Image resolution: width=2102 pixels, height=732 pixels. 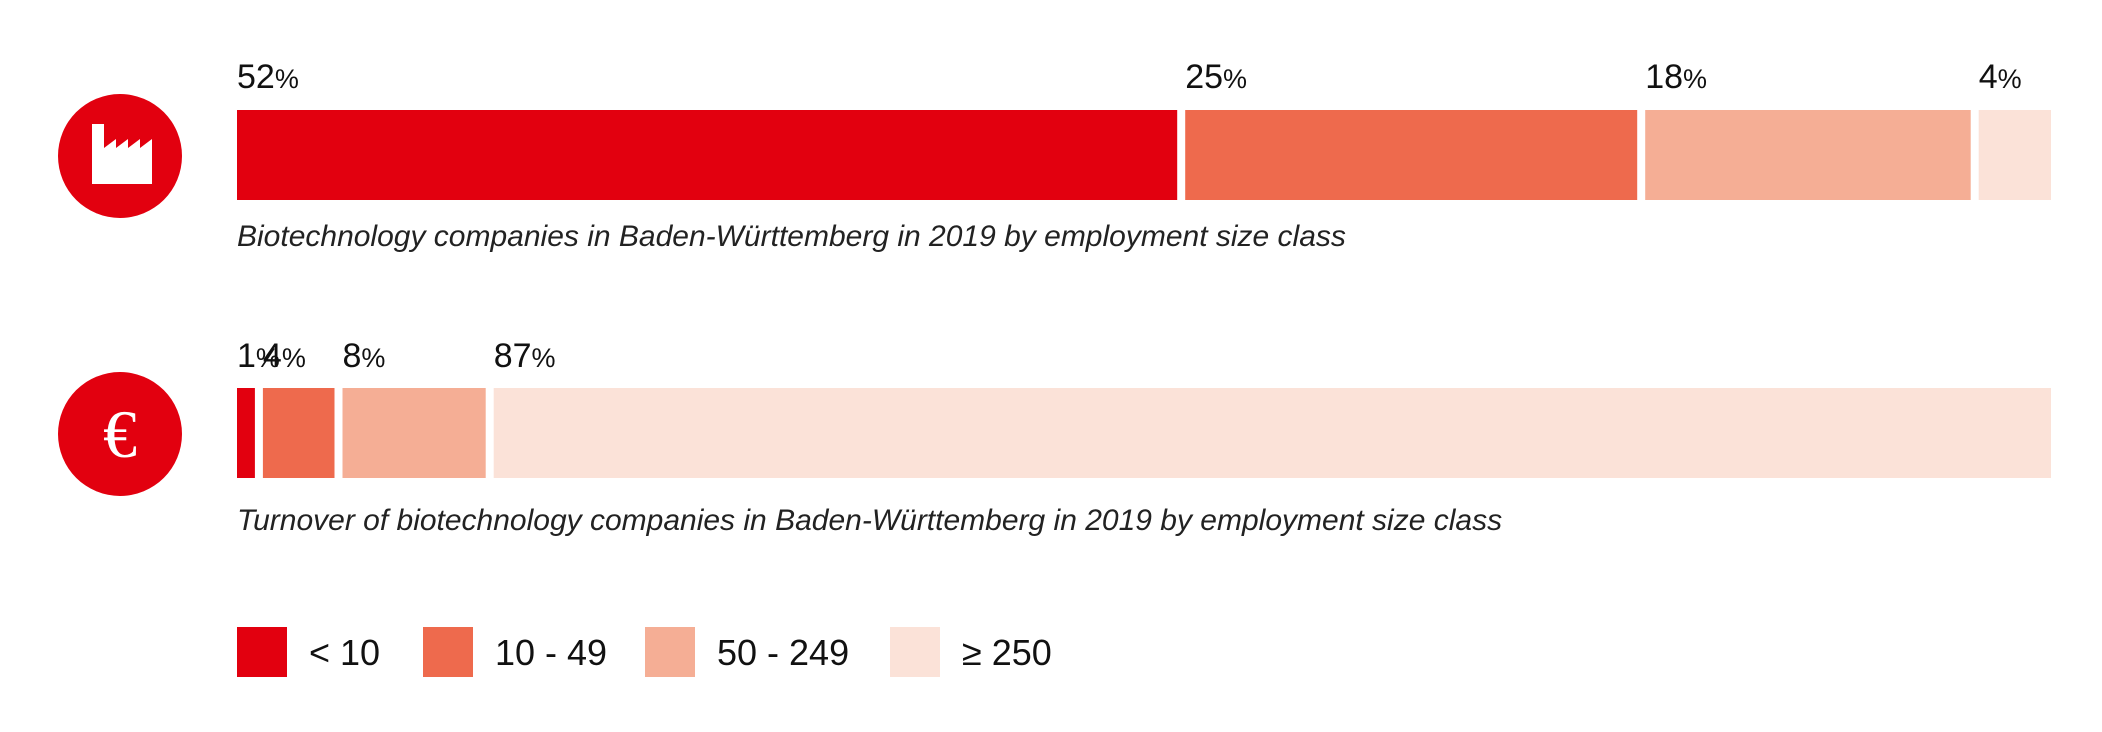 What do you see at coordinates (344, 652) in the screenshot?
I see `legend-label-1: < 10` at bounding box center [344, 652].